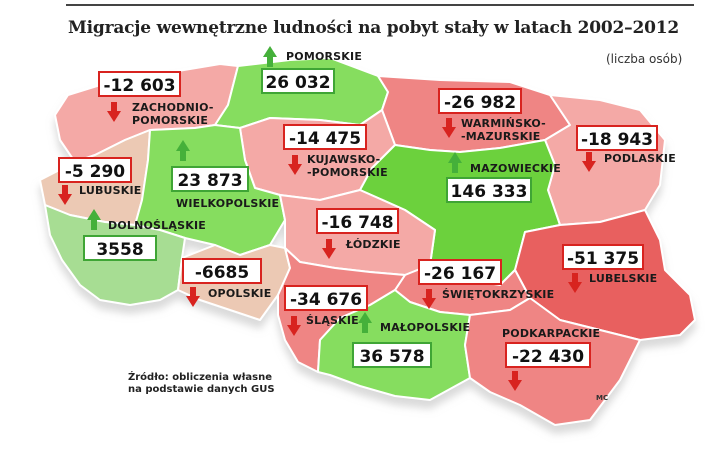  Describe the element at coordinates (240, 293) in the screenshot. I see `region-label-opolskie: OPOLSKIE` at that location.